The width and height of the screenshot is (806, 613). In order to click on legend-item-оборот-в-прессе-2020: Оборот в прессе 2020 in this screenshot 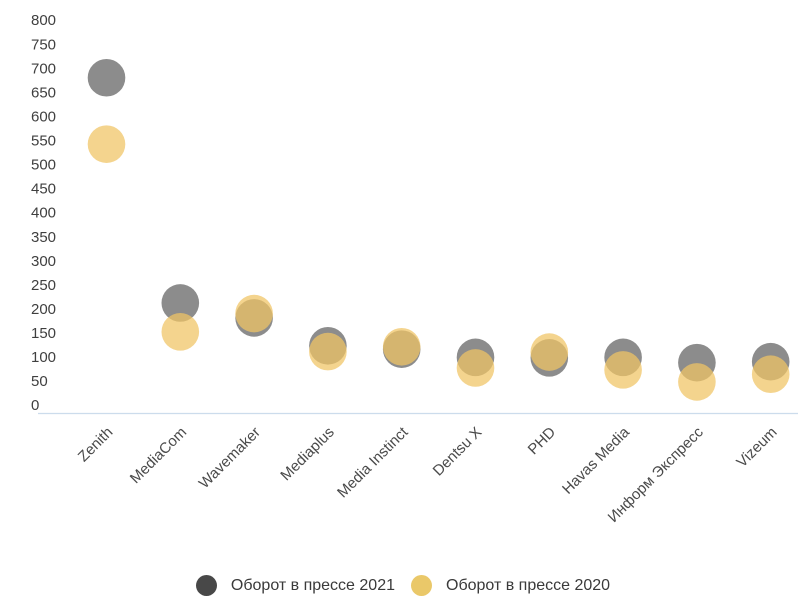, I will do `click(510, 585)`.